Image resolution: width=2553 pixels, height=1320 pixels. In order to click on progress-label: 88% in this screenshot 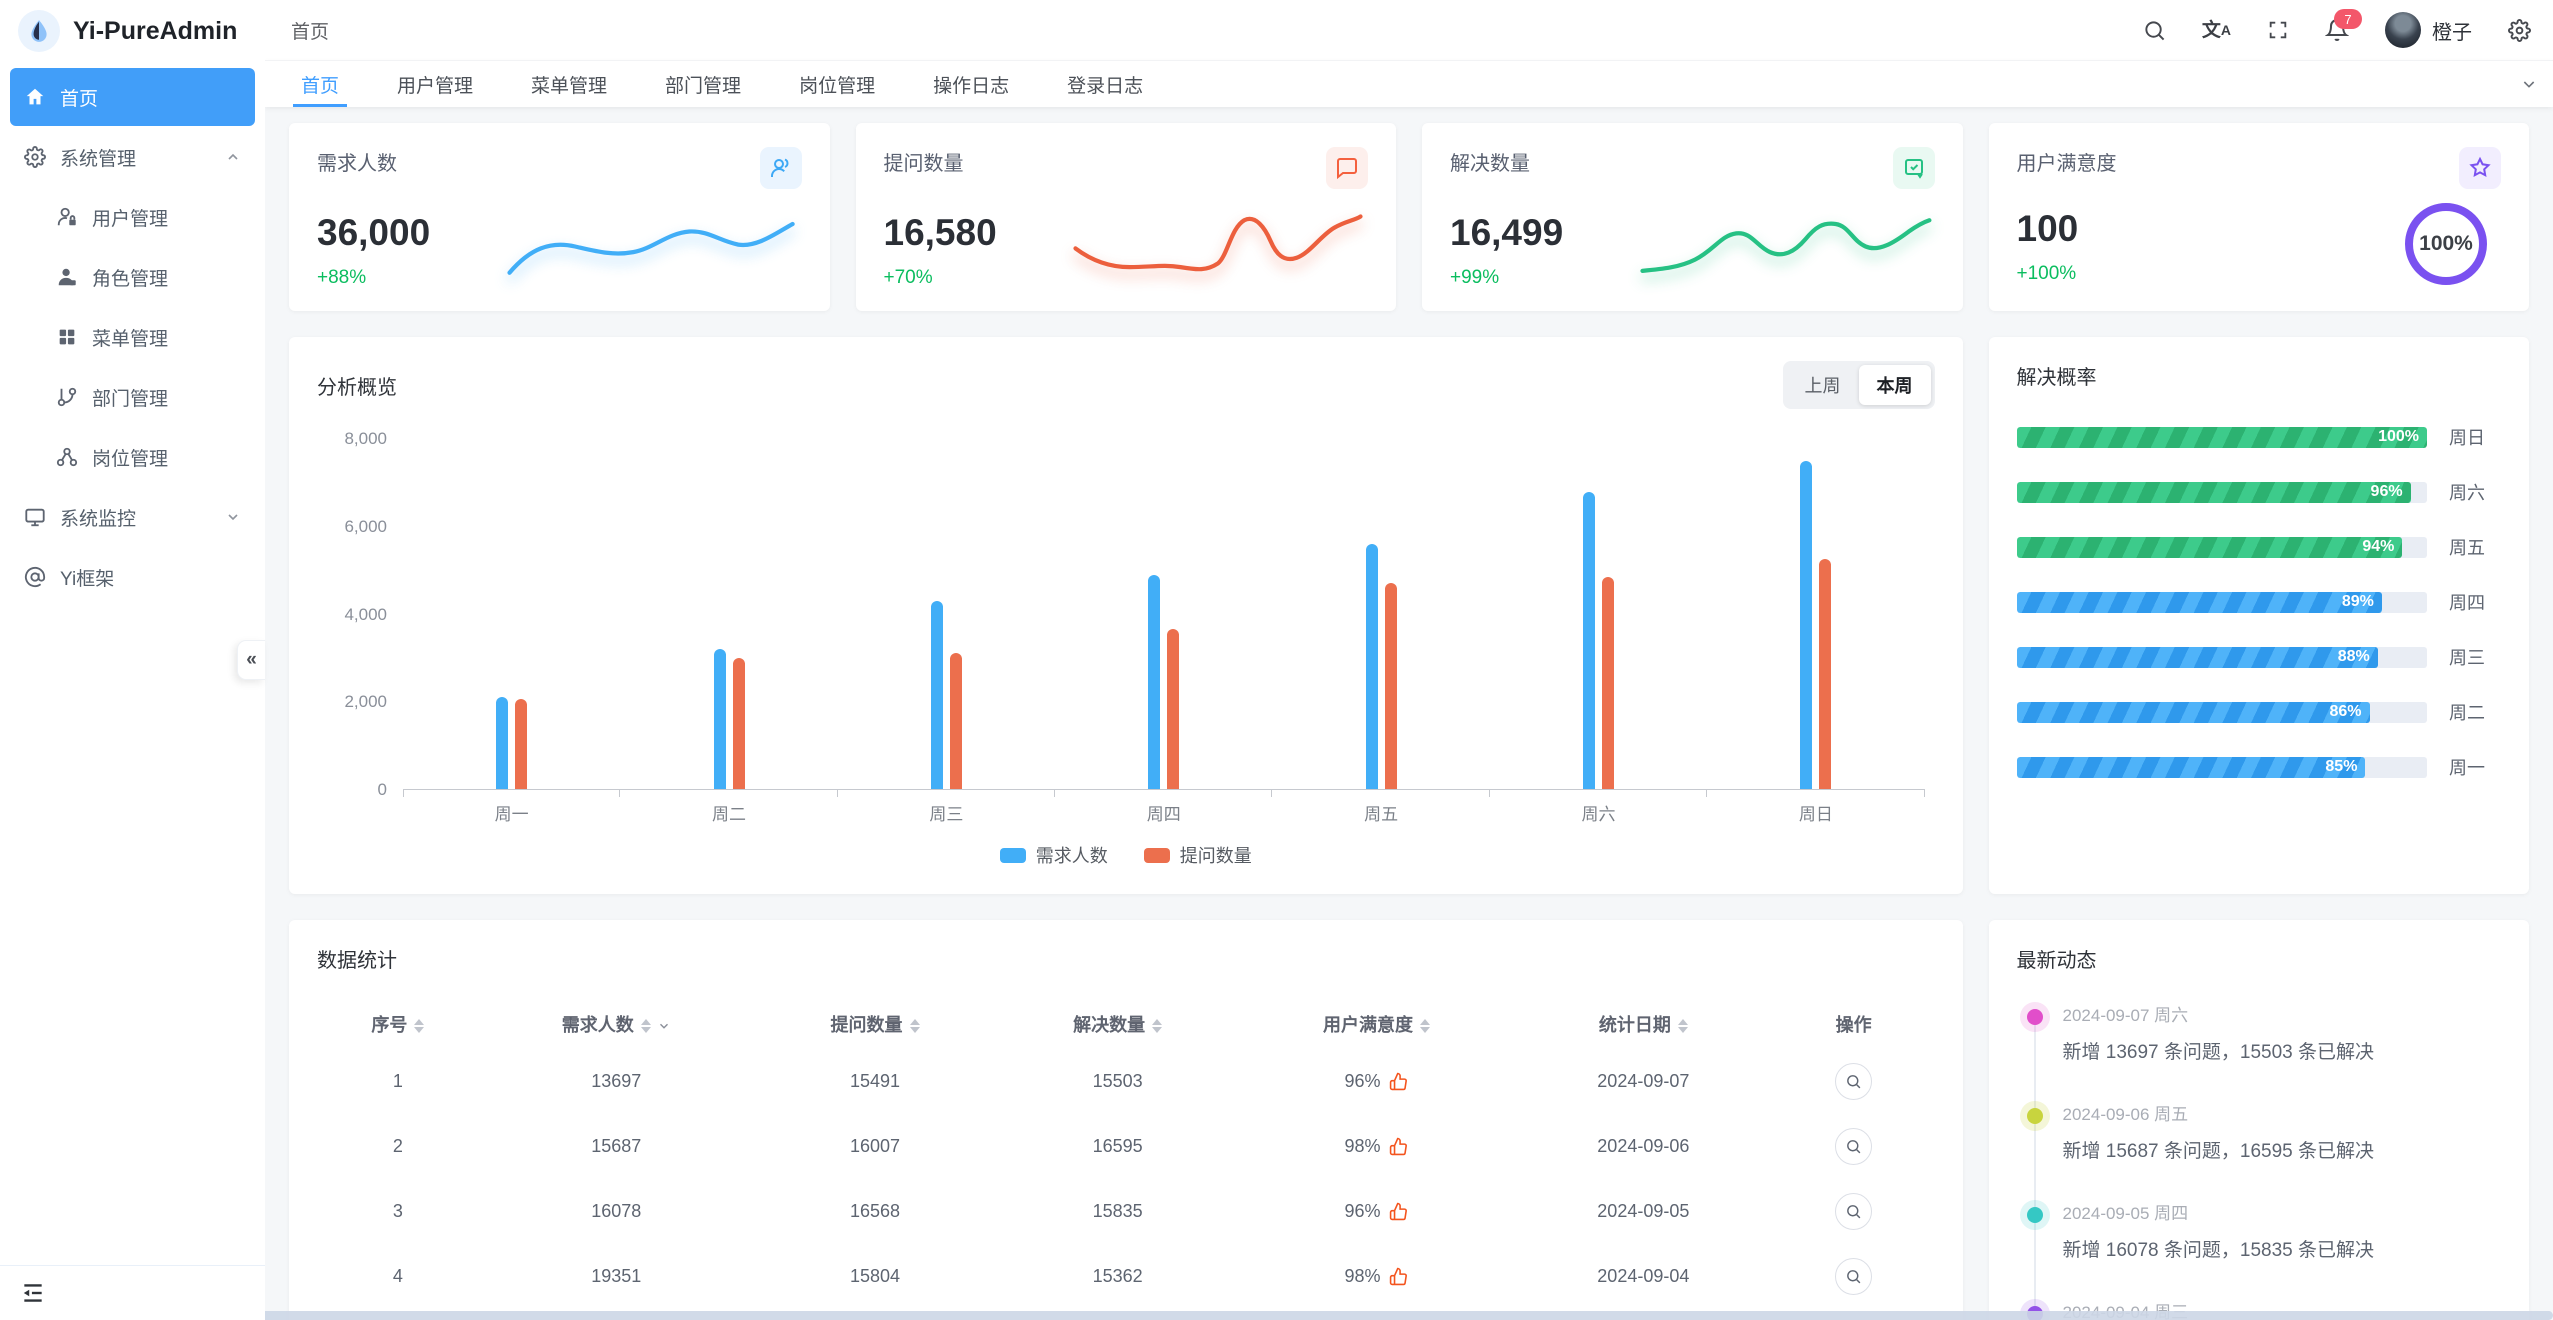, I will do `click(2353, 656)`.